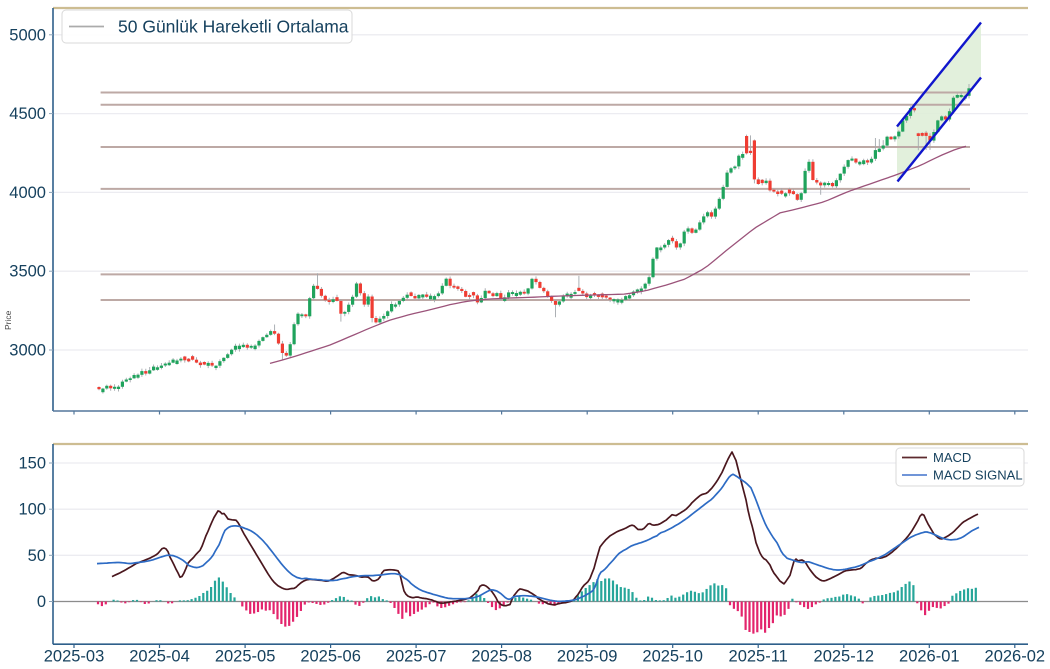 This screenshot has height=669, width=1050. What do you see at coordinates (159, 657) in the screenshot?
I see `svg-text: 2025-04` at bounding box center [159, 657].